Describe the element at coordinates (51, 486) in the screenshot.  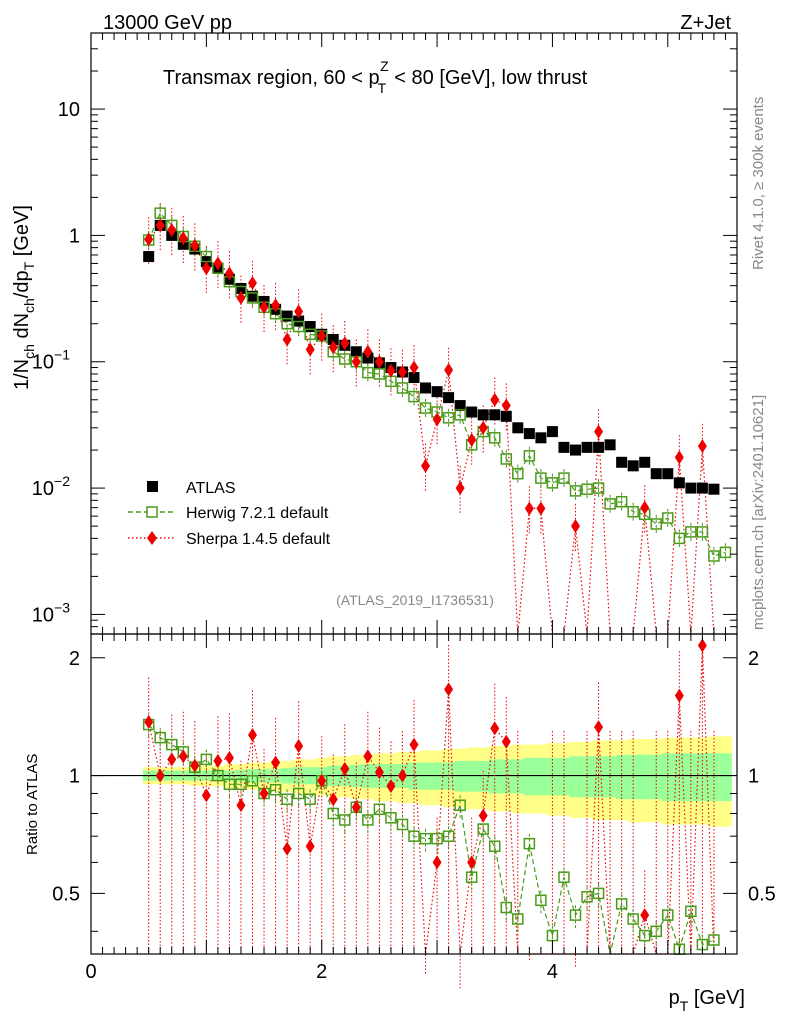
I see `y-tick-label: 10−2` at that location.